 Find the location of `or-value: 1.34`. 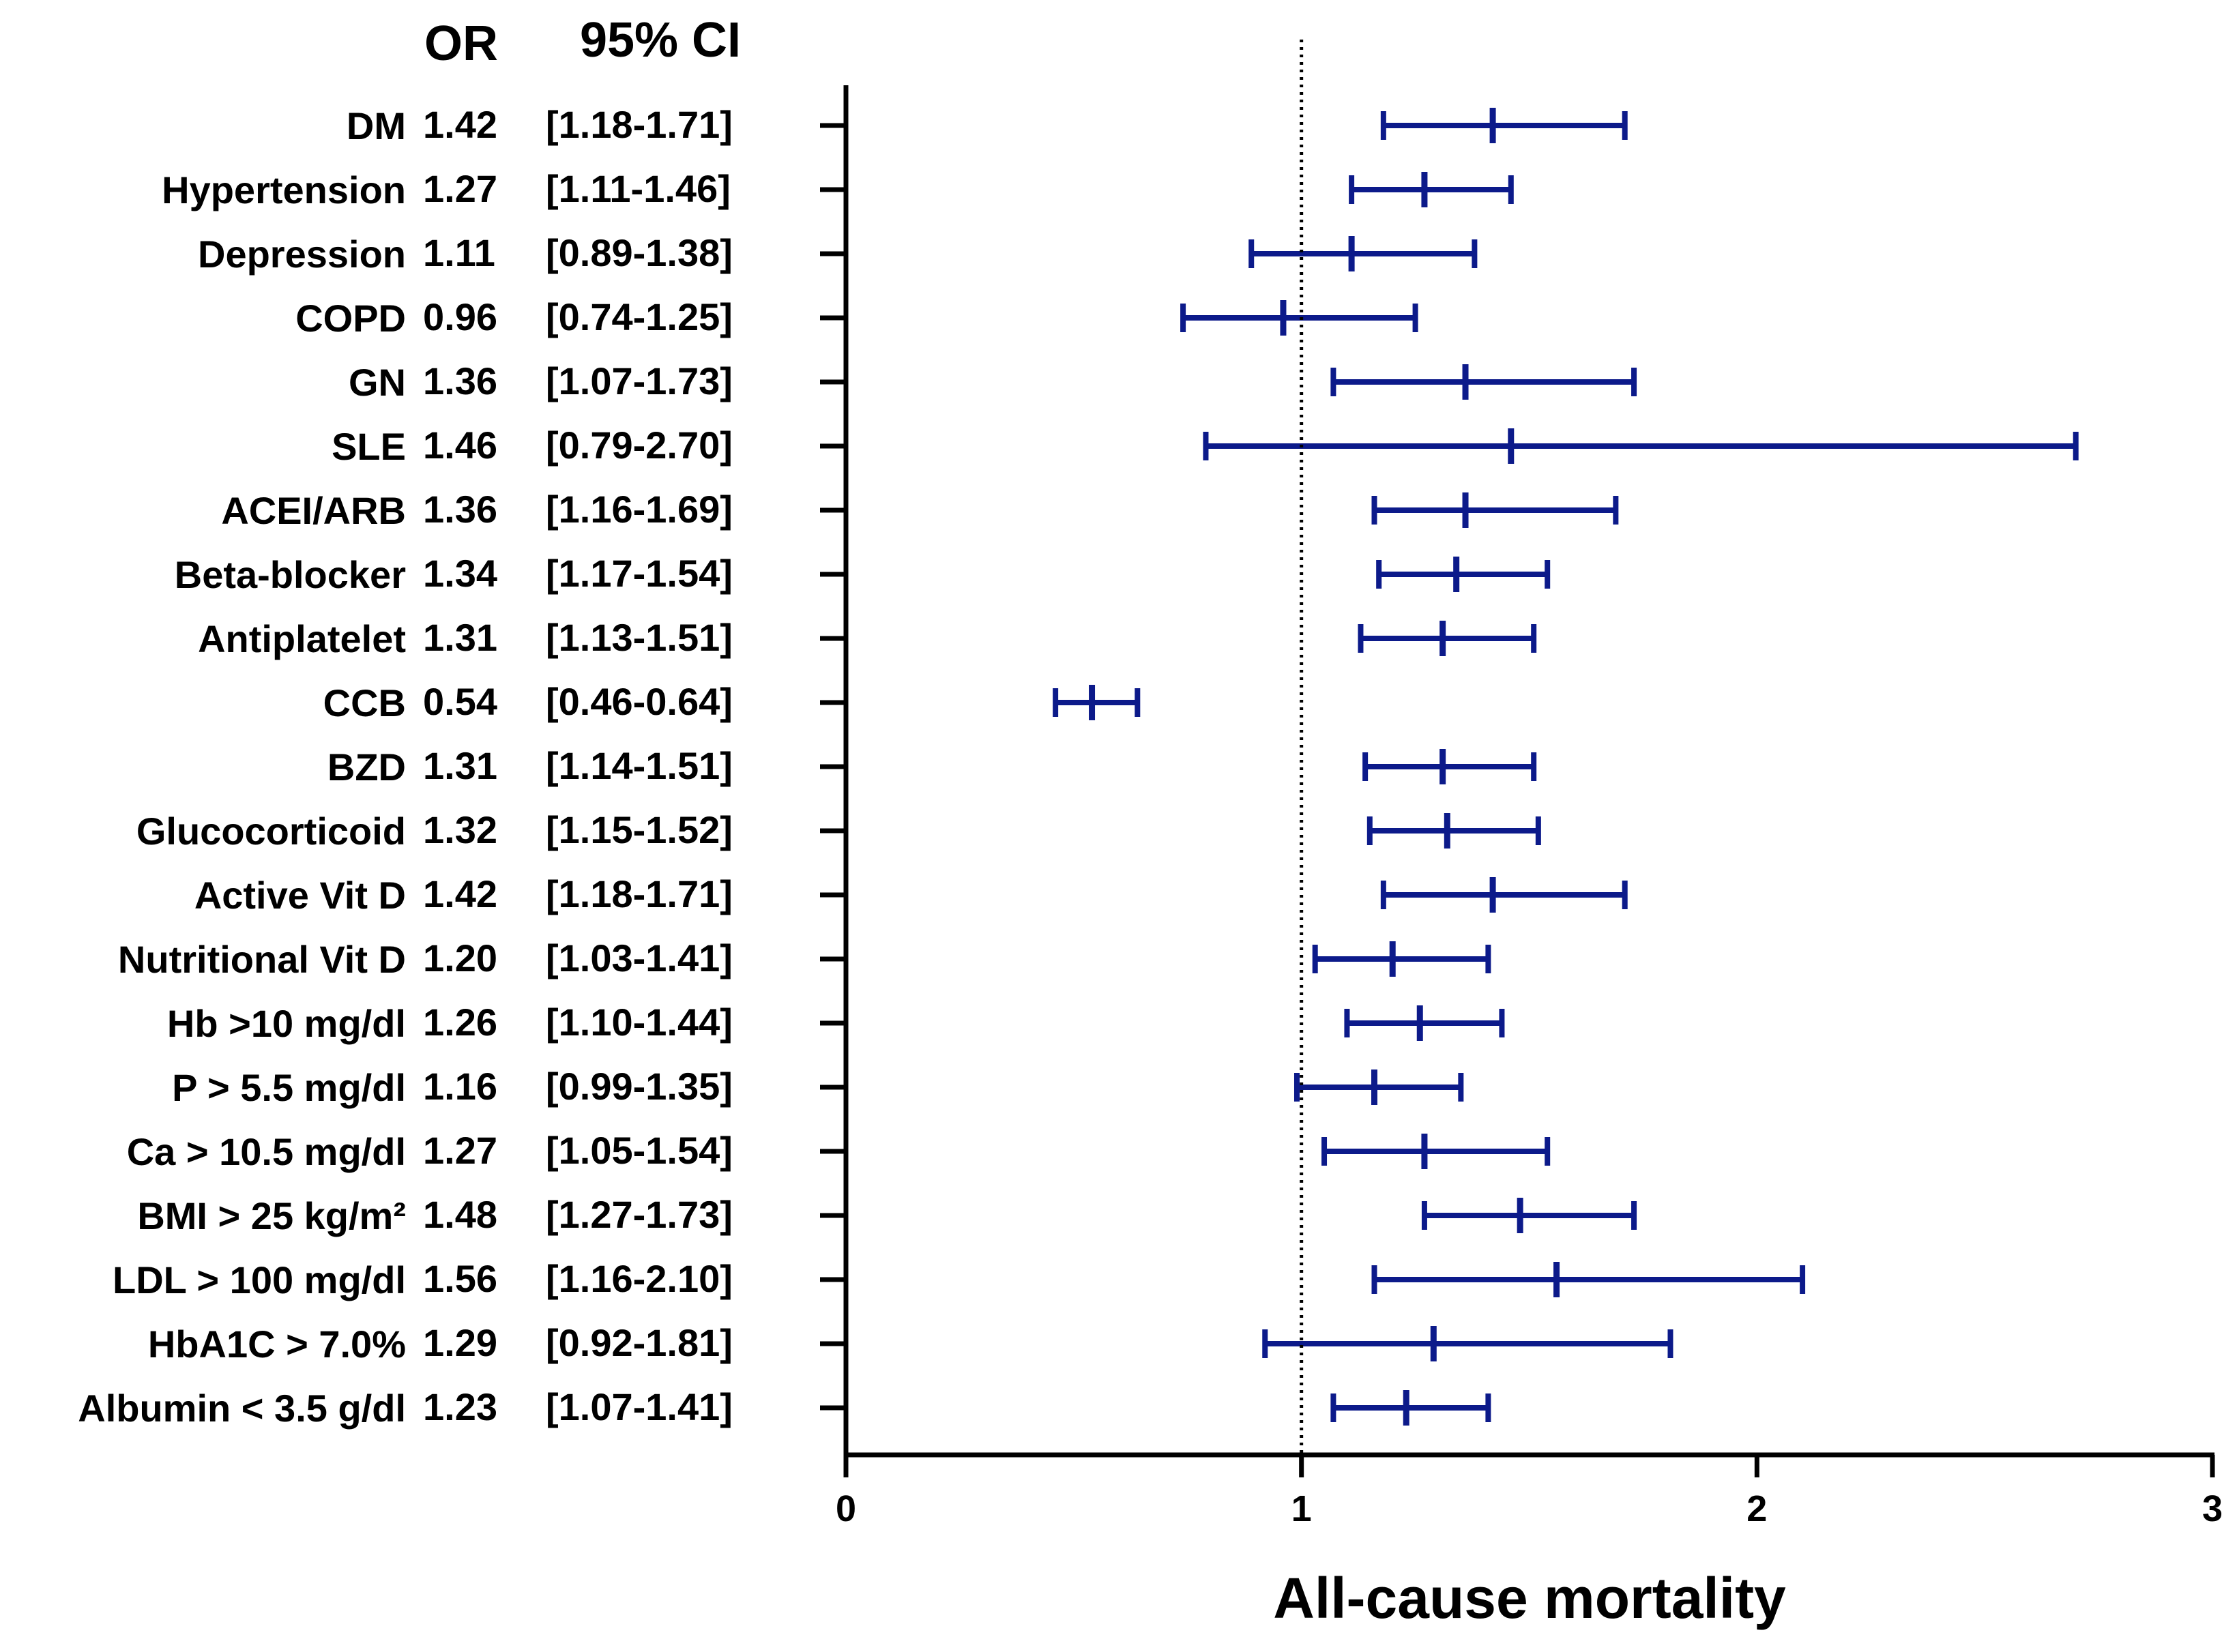

or-value: 1.34 is located at coordinates (460, 574).